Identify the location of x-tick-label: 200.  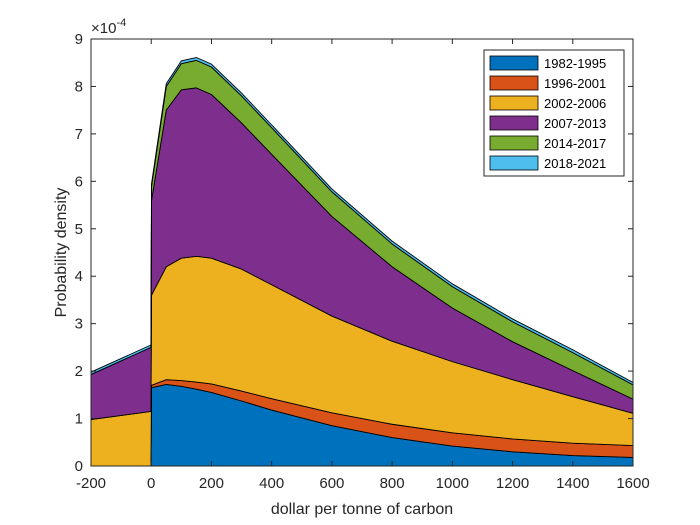
(211, 483).